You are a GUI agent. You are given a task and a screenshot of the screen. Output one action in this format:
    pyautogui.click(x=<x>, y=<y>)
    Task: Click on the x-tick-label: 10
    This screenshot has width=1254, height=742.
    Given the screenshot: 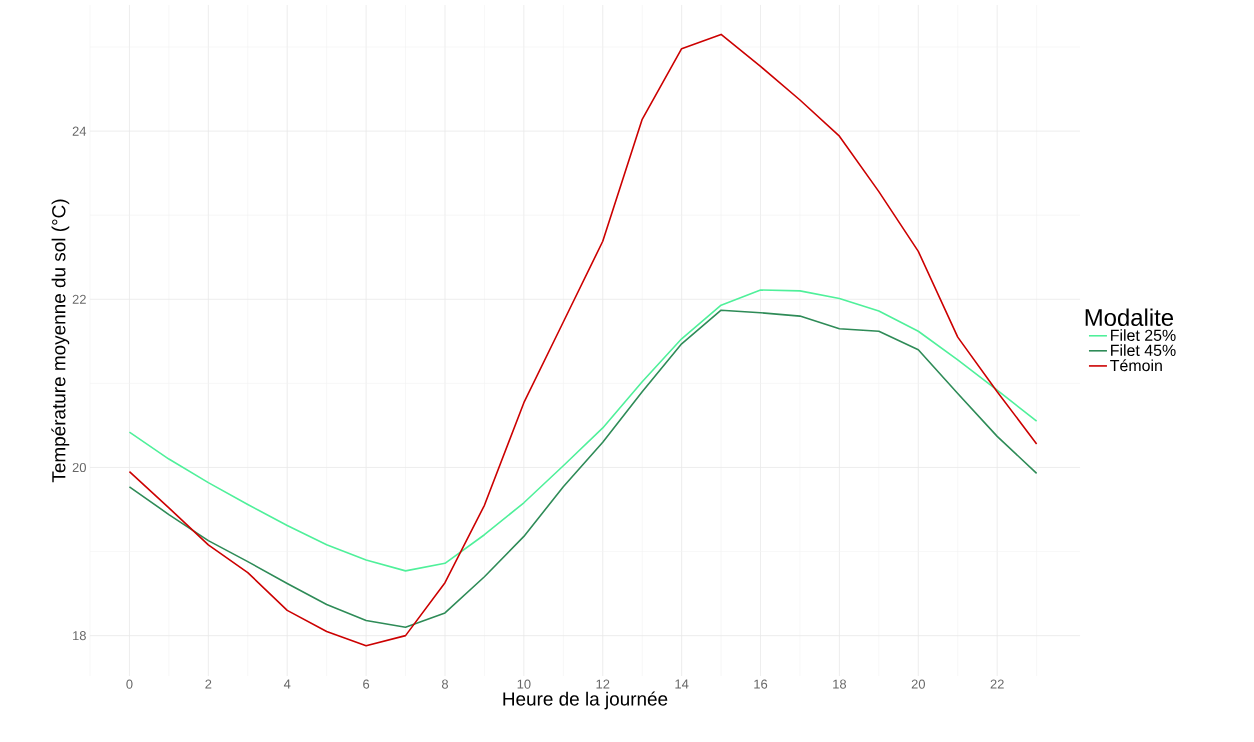 What is the action you would take?
    pyautogui.click(x=524, y=684)
    